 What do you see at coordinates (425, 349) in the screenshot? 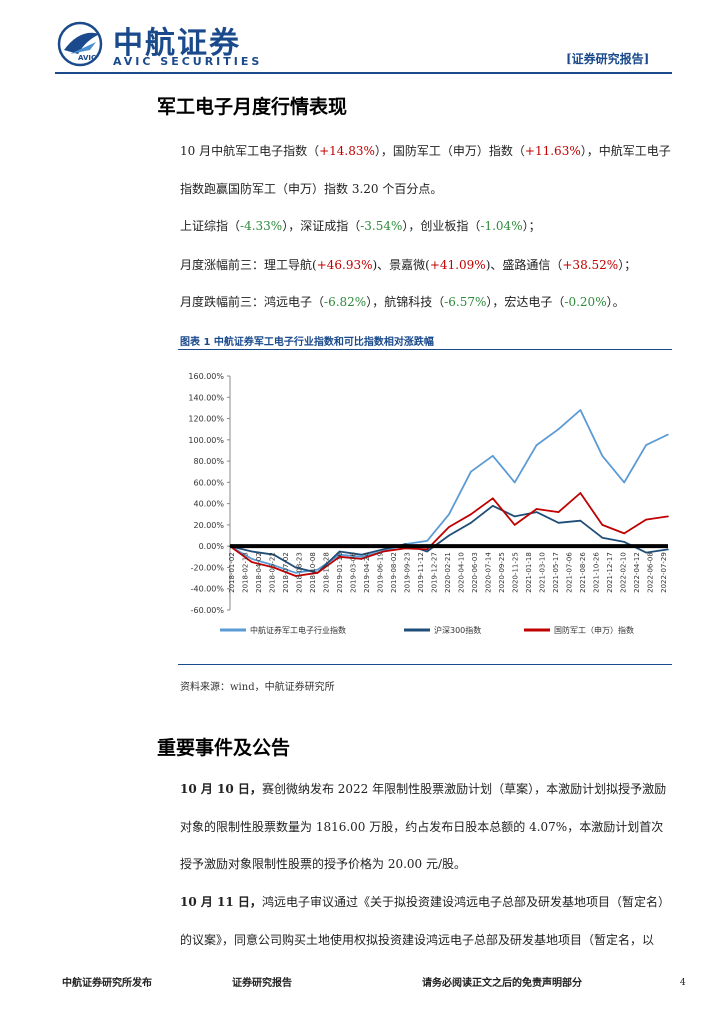
I see `figure-top-rule` at bounding box center [425, 349].